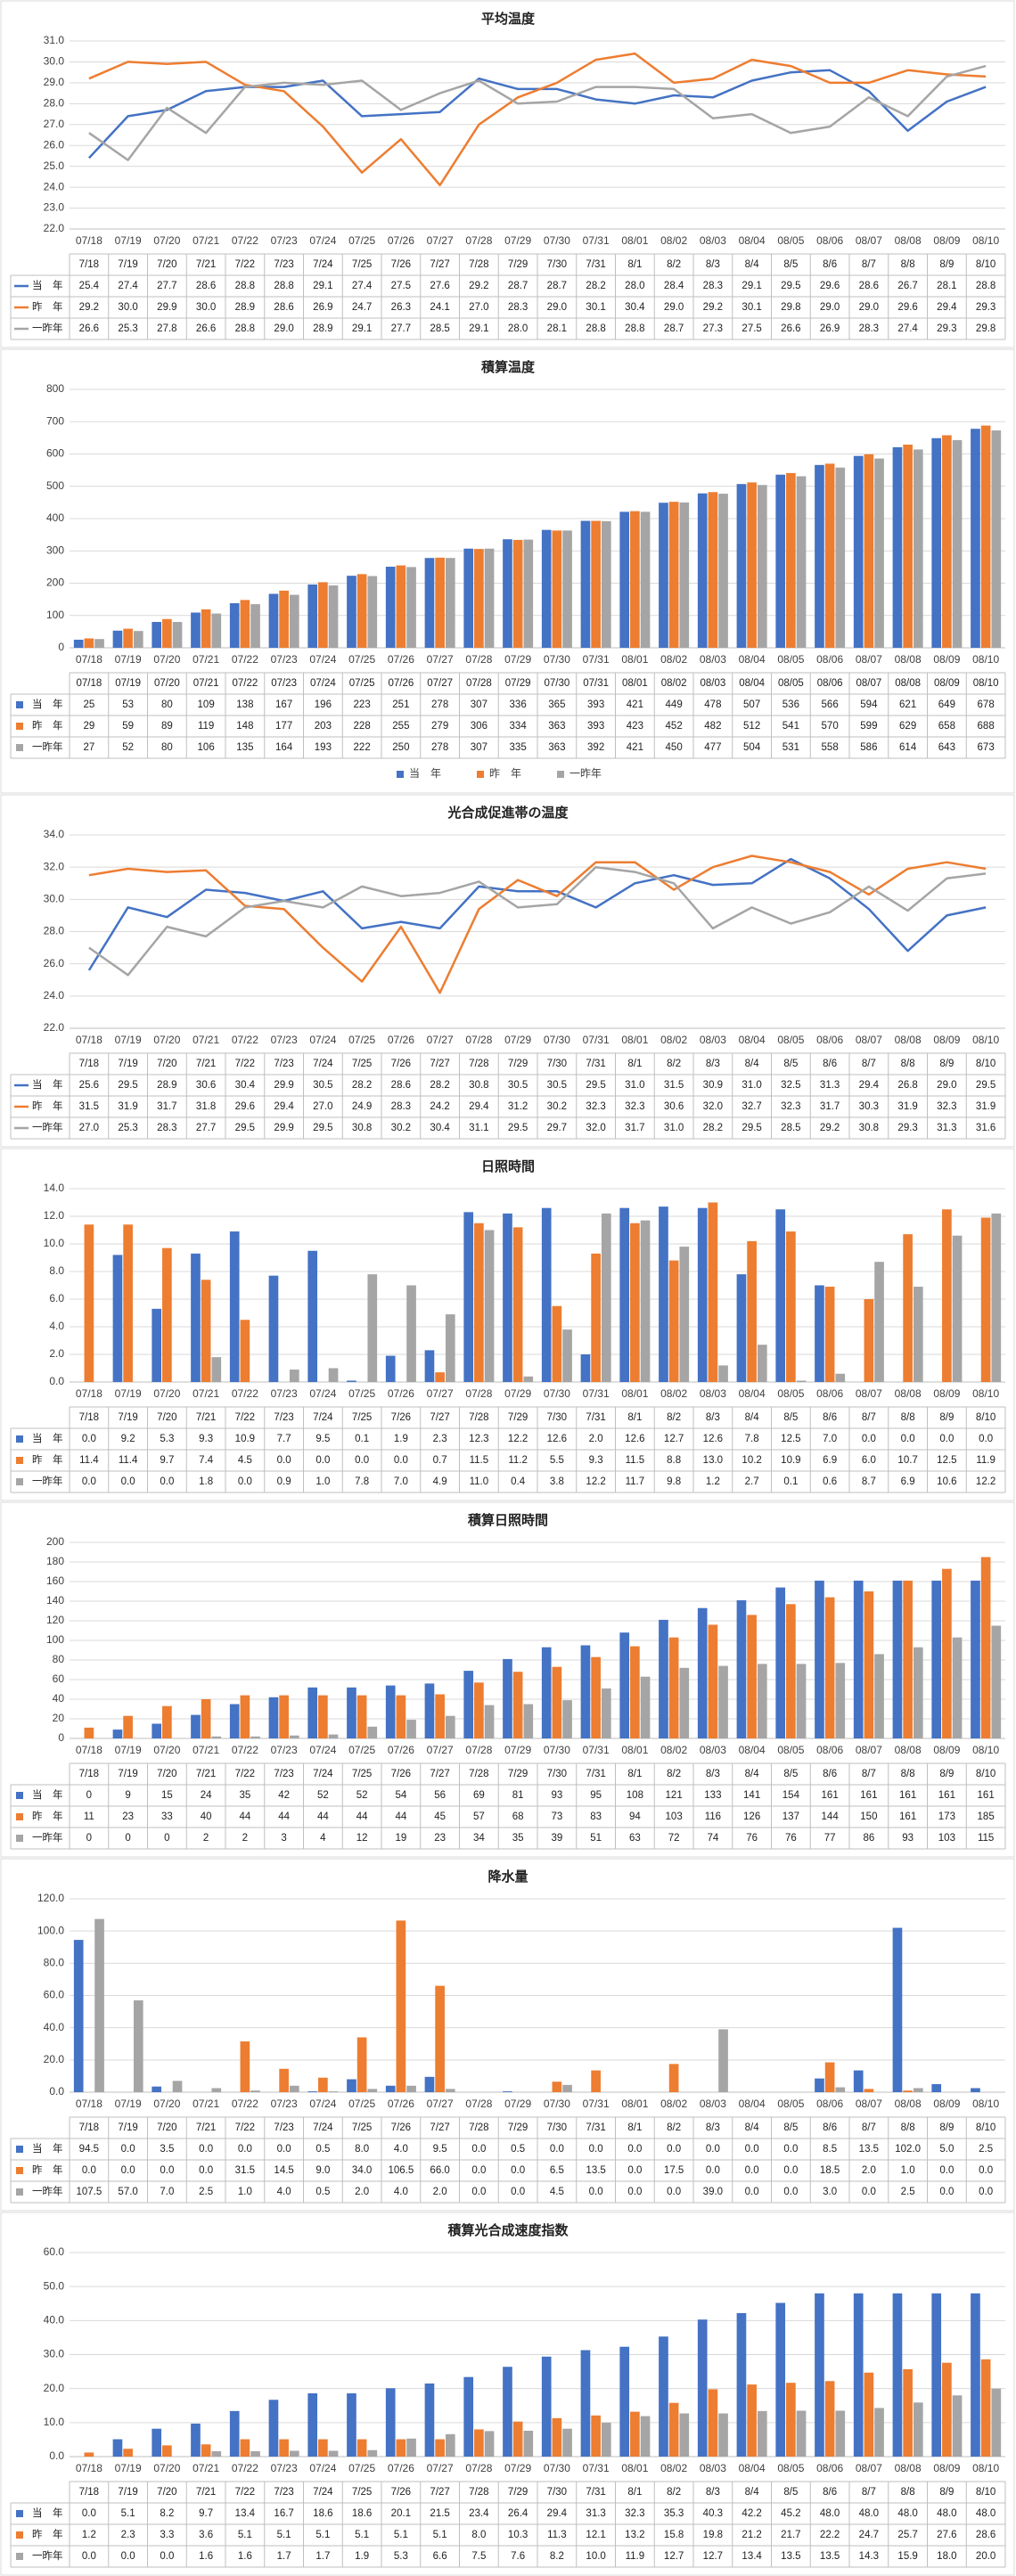 The width and height of the screenshot is (1016, 2576). I want to click on table-cell: 307, so click(480, 704).